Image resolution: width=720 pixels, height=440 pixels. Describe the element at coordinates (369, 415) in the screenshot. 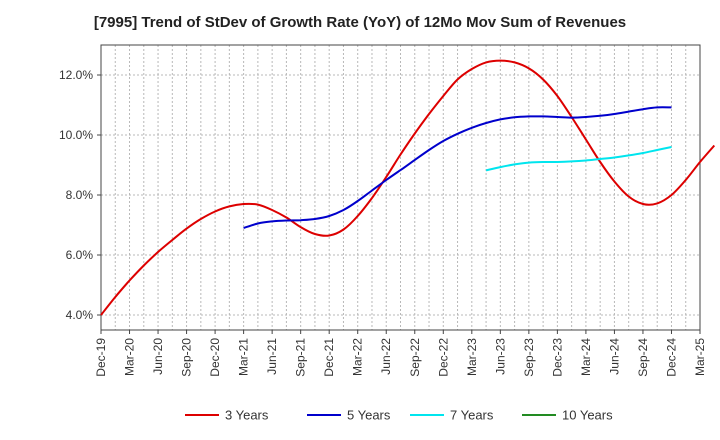

I see `legend-label-5-years: 5 Years` at that location.